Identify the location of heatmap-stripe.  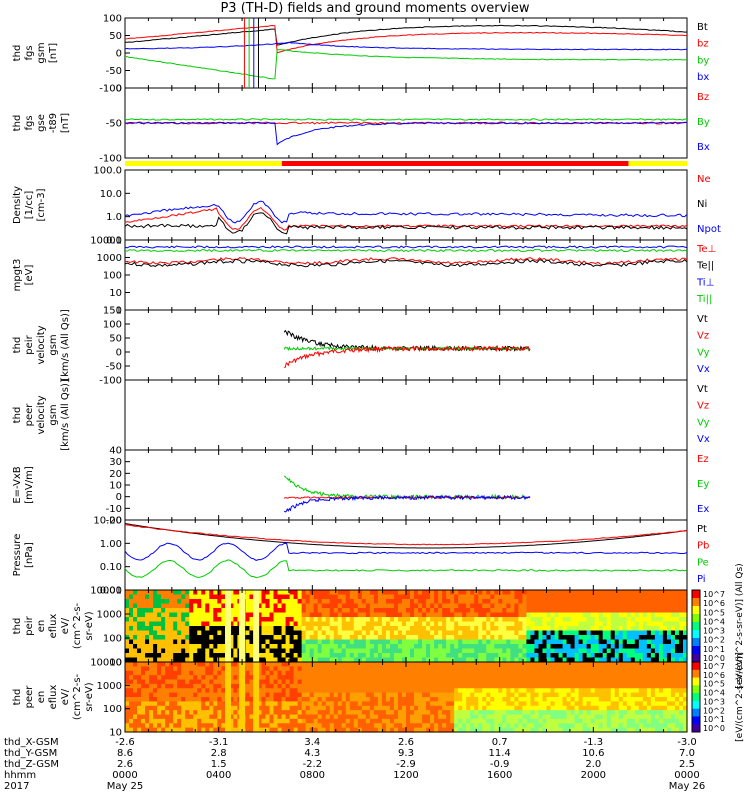
(256, 697).